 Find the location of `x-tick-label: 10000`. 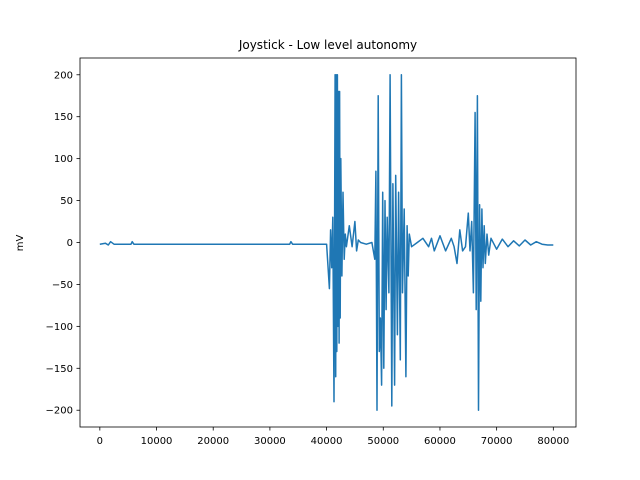

x-tick-label: 10000 is located at coordinates (157, 441).